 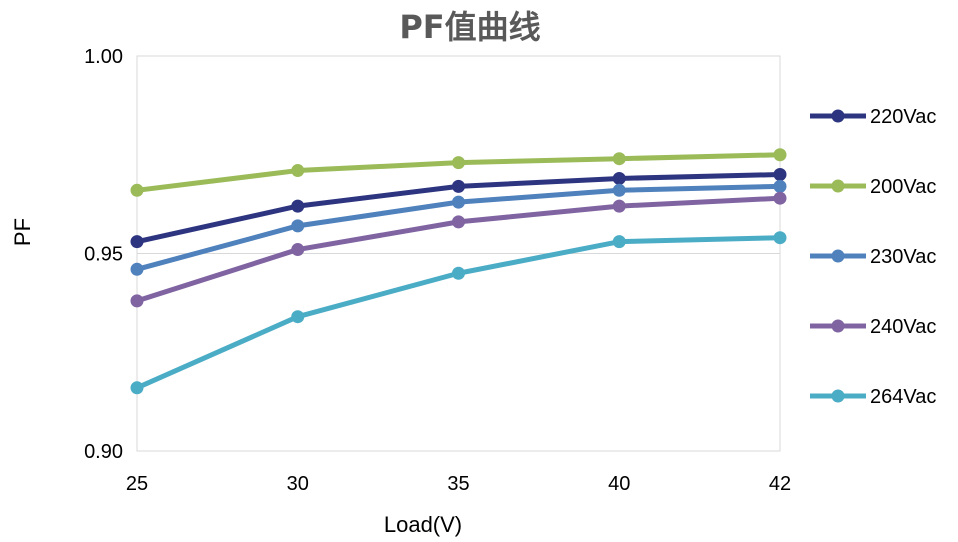 I want to click on legend-item: 230Vac, so click(x=873, y=257).